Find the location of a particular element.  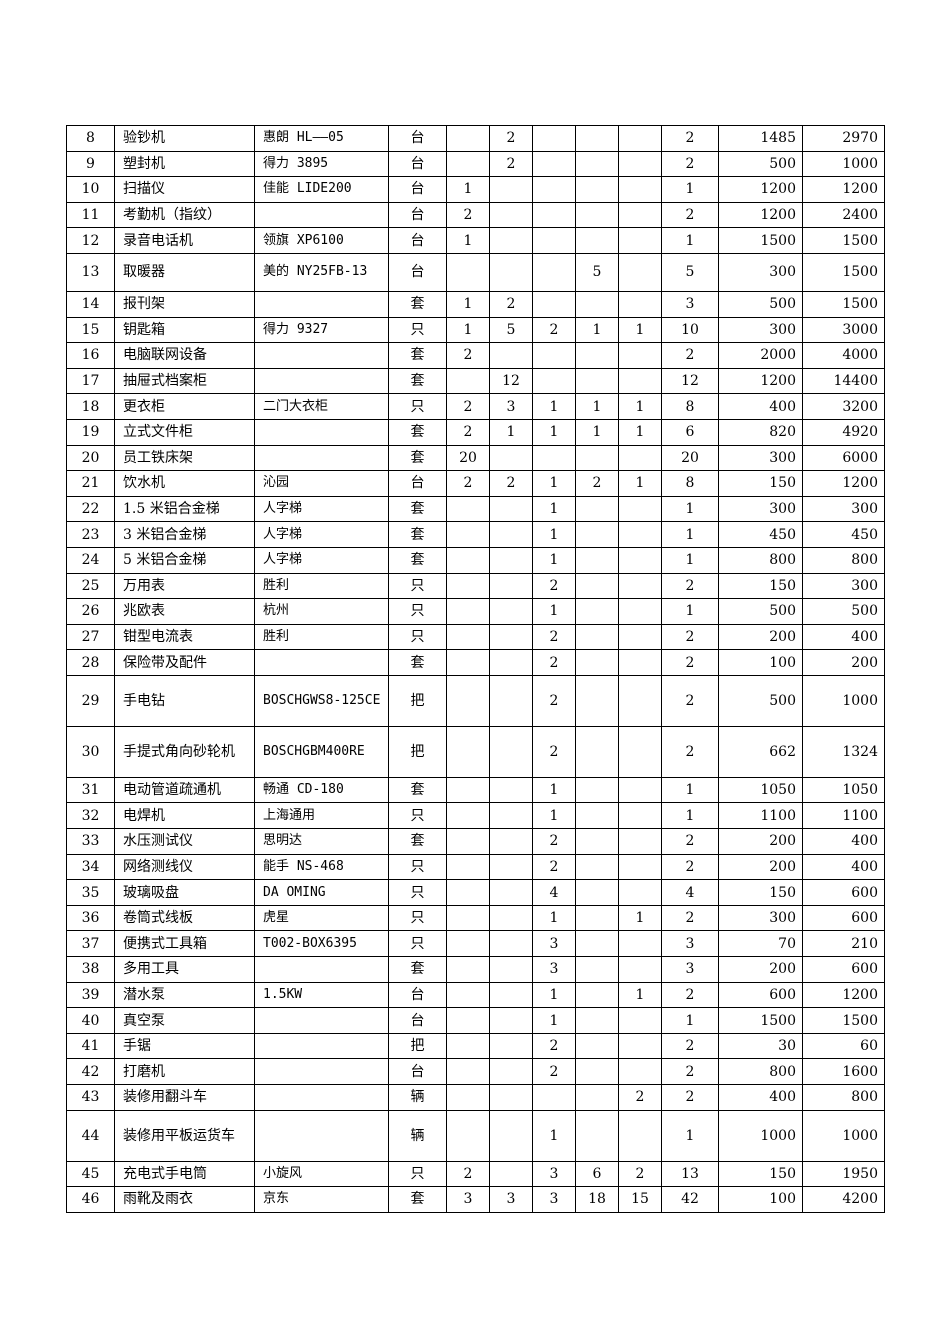

item-number: 15 is located at coordinates (90, 330).